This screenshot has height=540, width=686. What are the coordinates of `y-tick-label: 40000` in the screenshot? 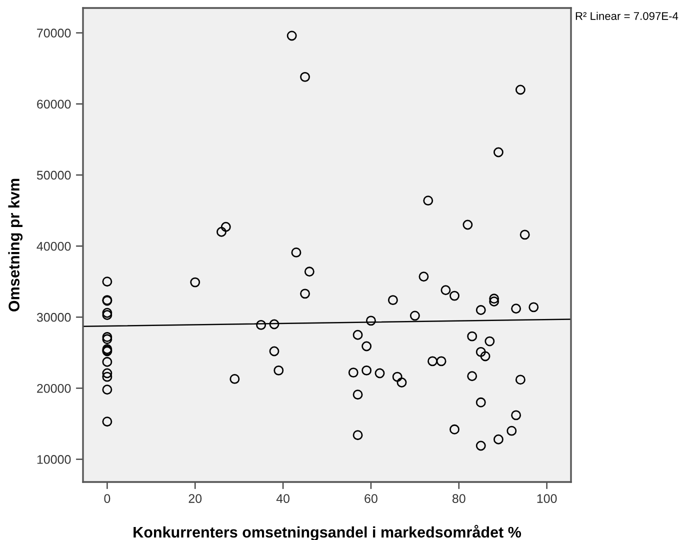 It's located at (53, 246).